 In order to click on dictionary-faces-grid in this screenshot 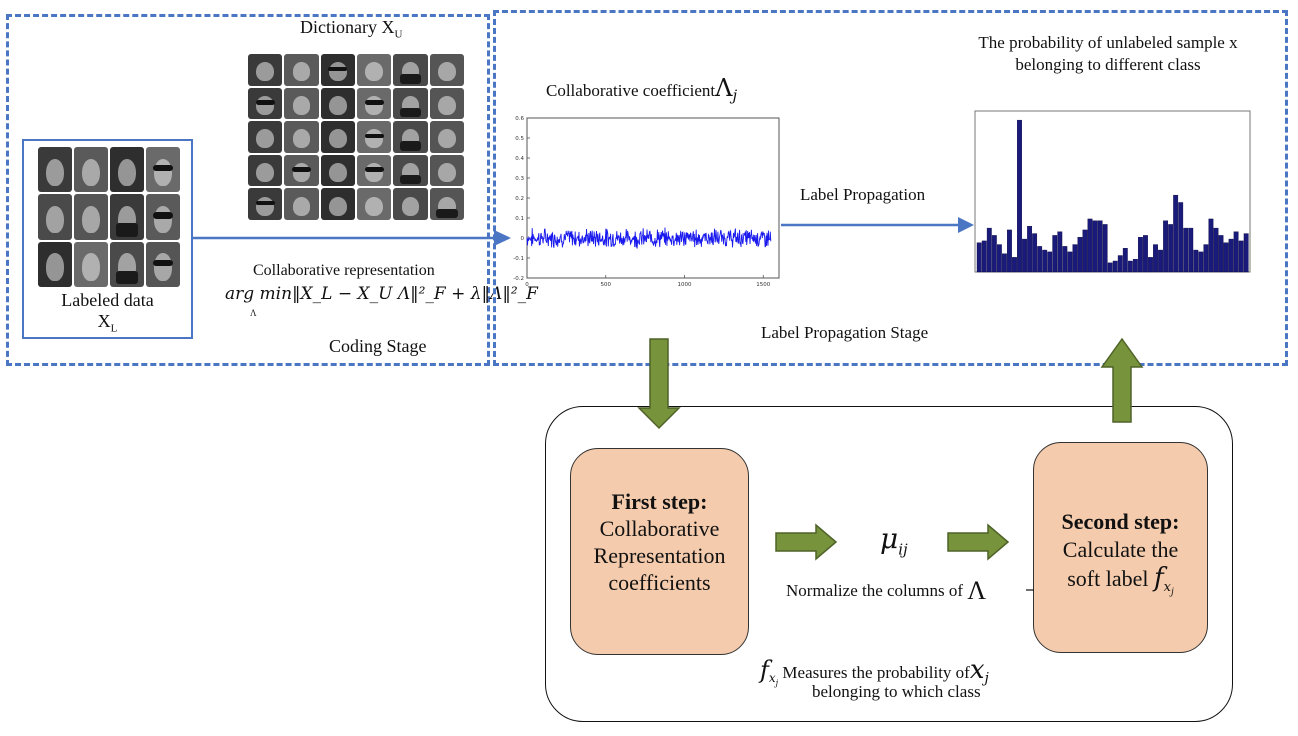, I will do `click(356, 137)`.